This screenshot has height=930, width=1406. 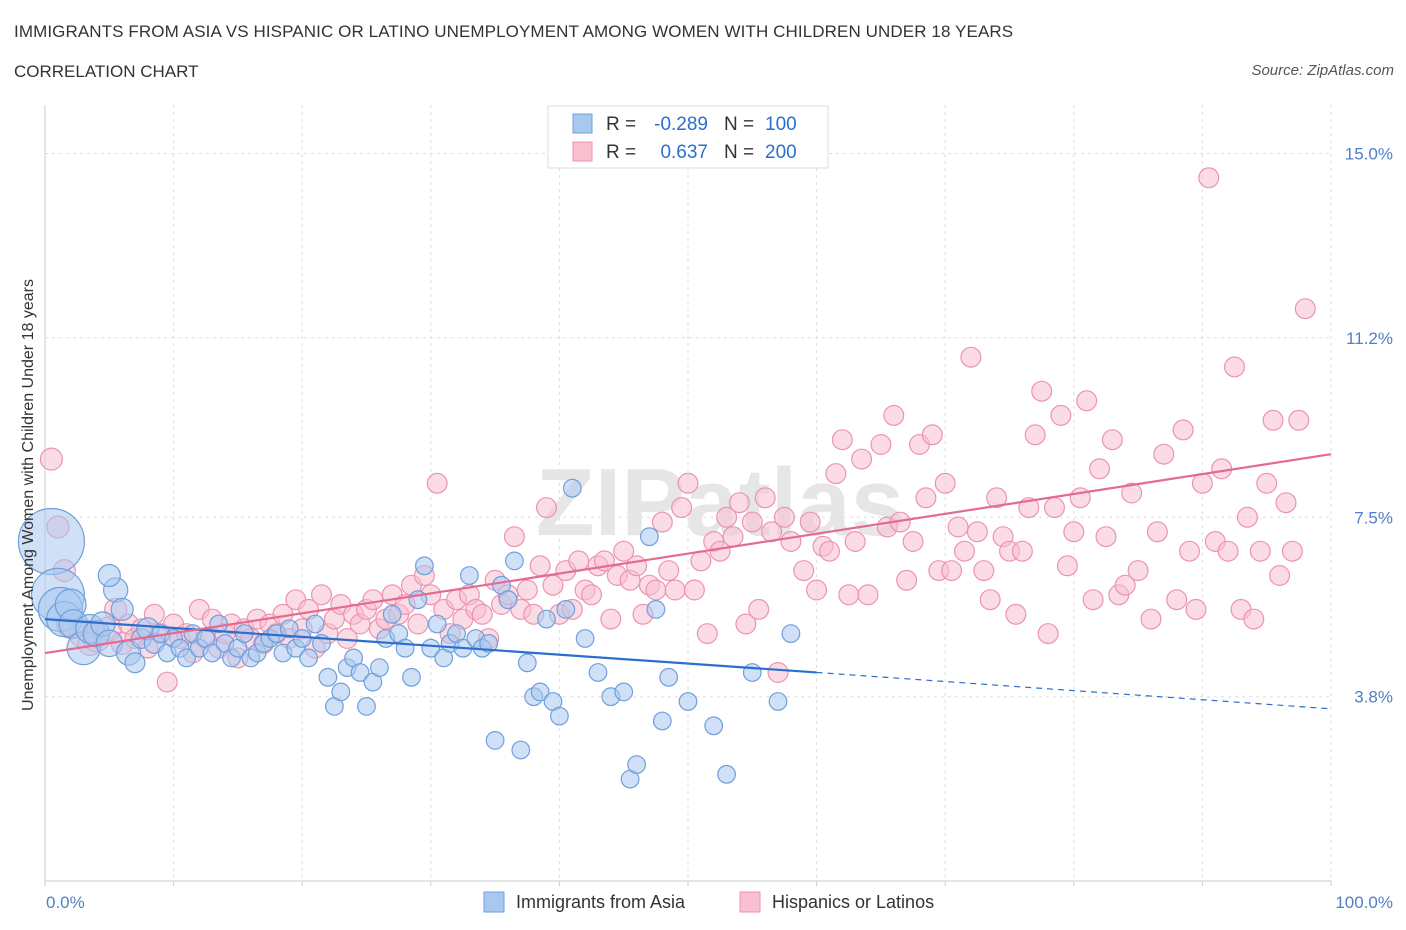 I want to click on correlation-legend: R = -0.289 N = 100 R = 0.637 N = 200, so click(x=688, y=137).